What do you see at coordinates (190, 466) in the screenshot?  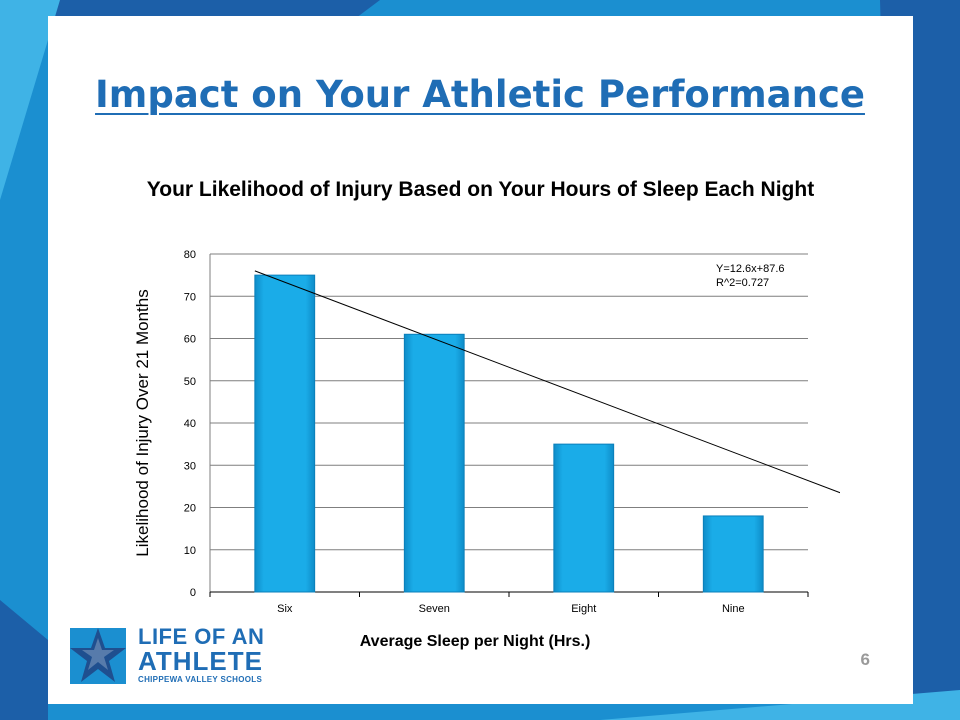 I see `y-tick-label: 30` at bounding box center [190, 466].